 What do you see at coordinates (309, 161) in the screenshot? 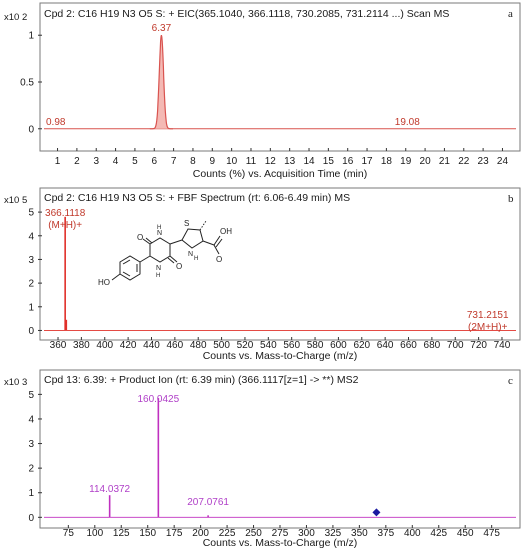
I see `x-tick-label: 14` at bounding box center [309, 161].